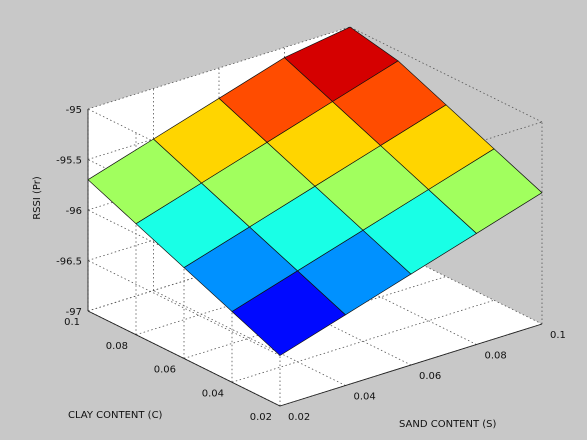 The height and width of the screenshot is (440, 587). Describe the element at coordinates (74, 110) in the screenshot. I see `z-tick-label: -95` at that location.